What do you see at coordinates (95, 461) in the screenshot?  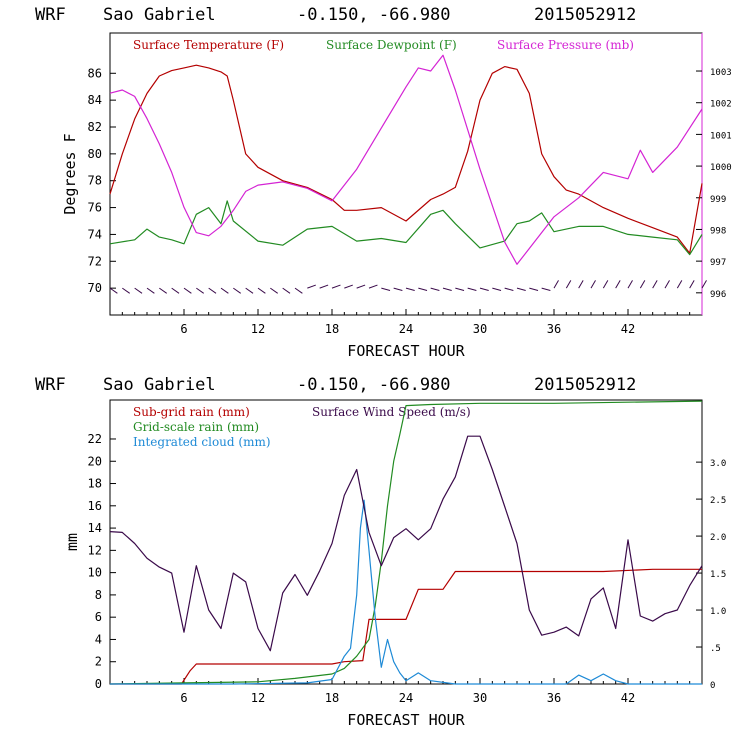 I see `y-tick-label: 20` at bounding box center [95, 461].